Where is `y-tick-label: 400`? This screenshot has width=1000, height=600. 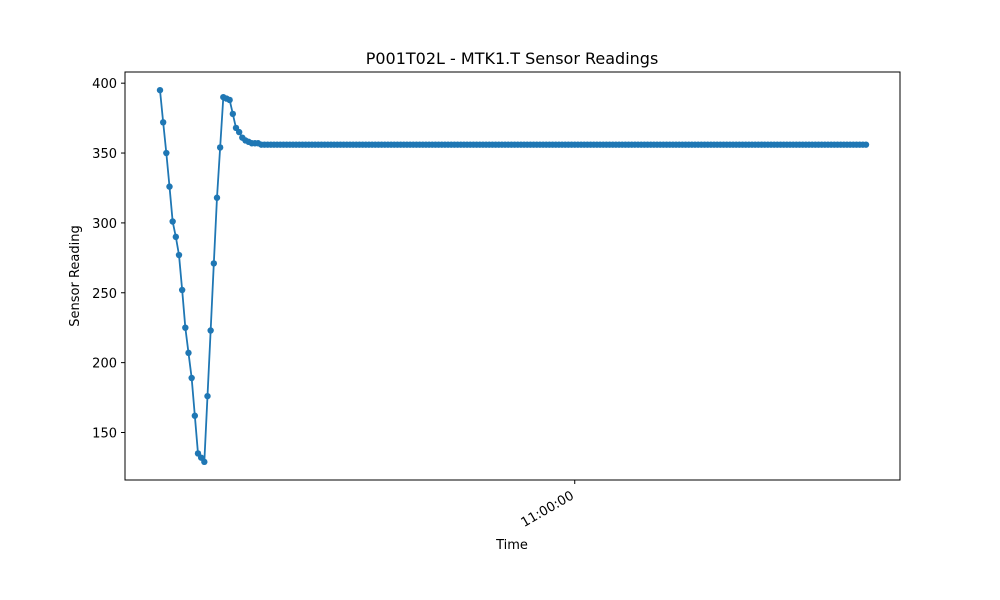
y-tick-label: 400 is located at coordinates (104, 84).